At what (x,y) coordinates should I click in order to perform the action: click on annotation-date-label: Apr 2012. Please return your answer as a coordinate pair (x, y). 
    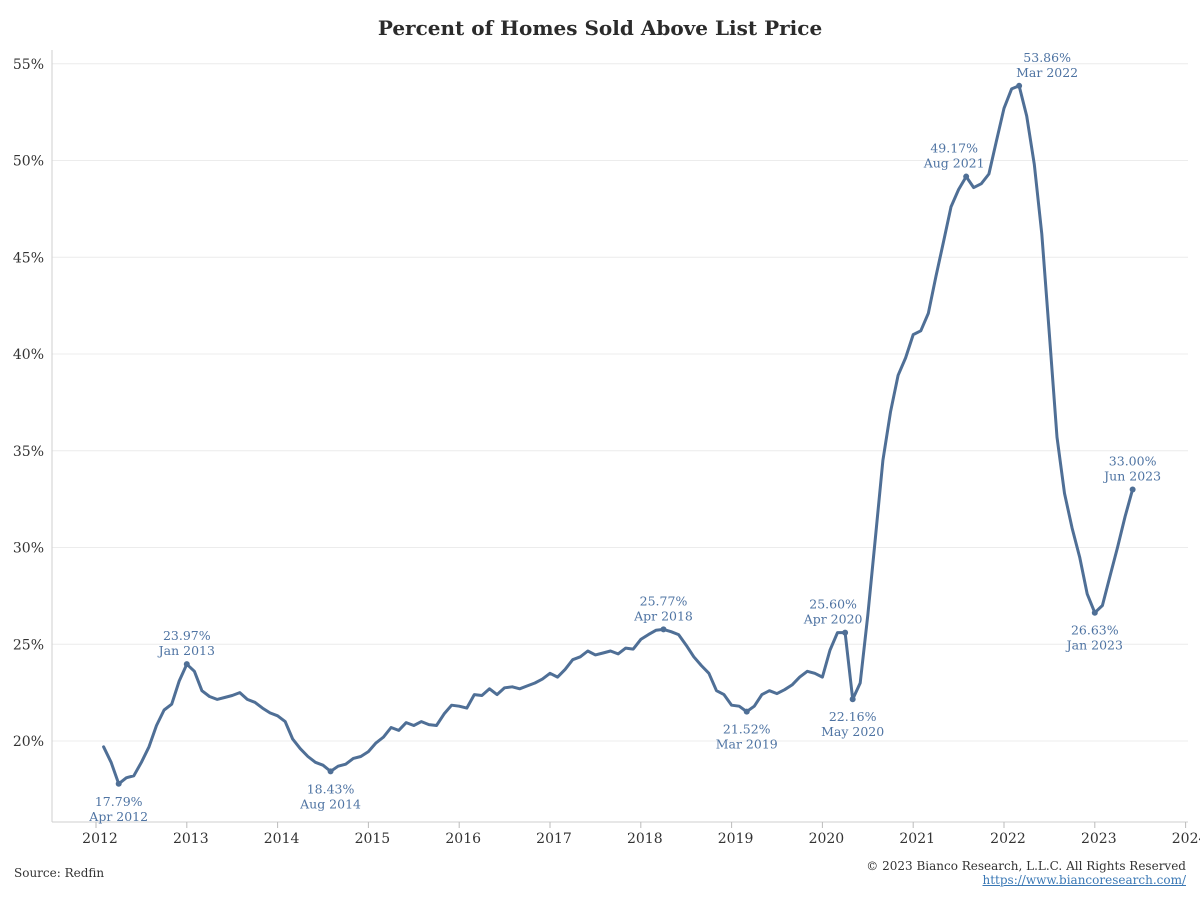
    Looking at the image, I should click on (118, 816).